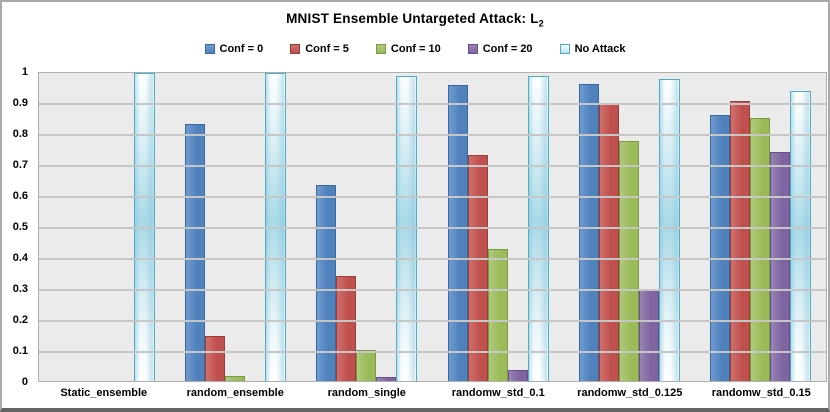 The image size is (830, 412). What do you see at coordinates (20, 134) in the screenshot?
I see `y-tick-label: 0.8` at bounding box center [20, 134].